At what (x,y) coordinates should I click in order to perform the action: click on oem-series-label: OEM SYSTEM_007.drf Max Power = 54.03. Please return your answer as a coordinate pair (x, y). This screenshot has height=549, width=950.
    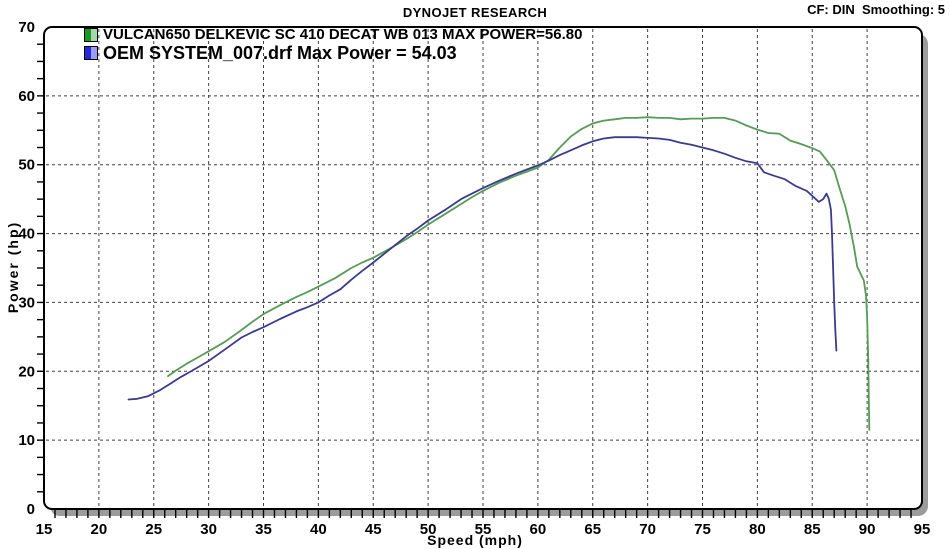
    Looking at the image, I should click on (280, 52).